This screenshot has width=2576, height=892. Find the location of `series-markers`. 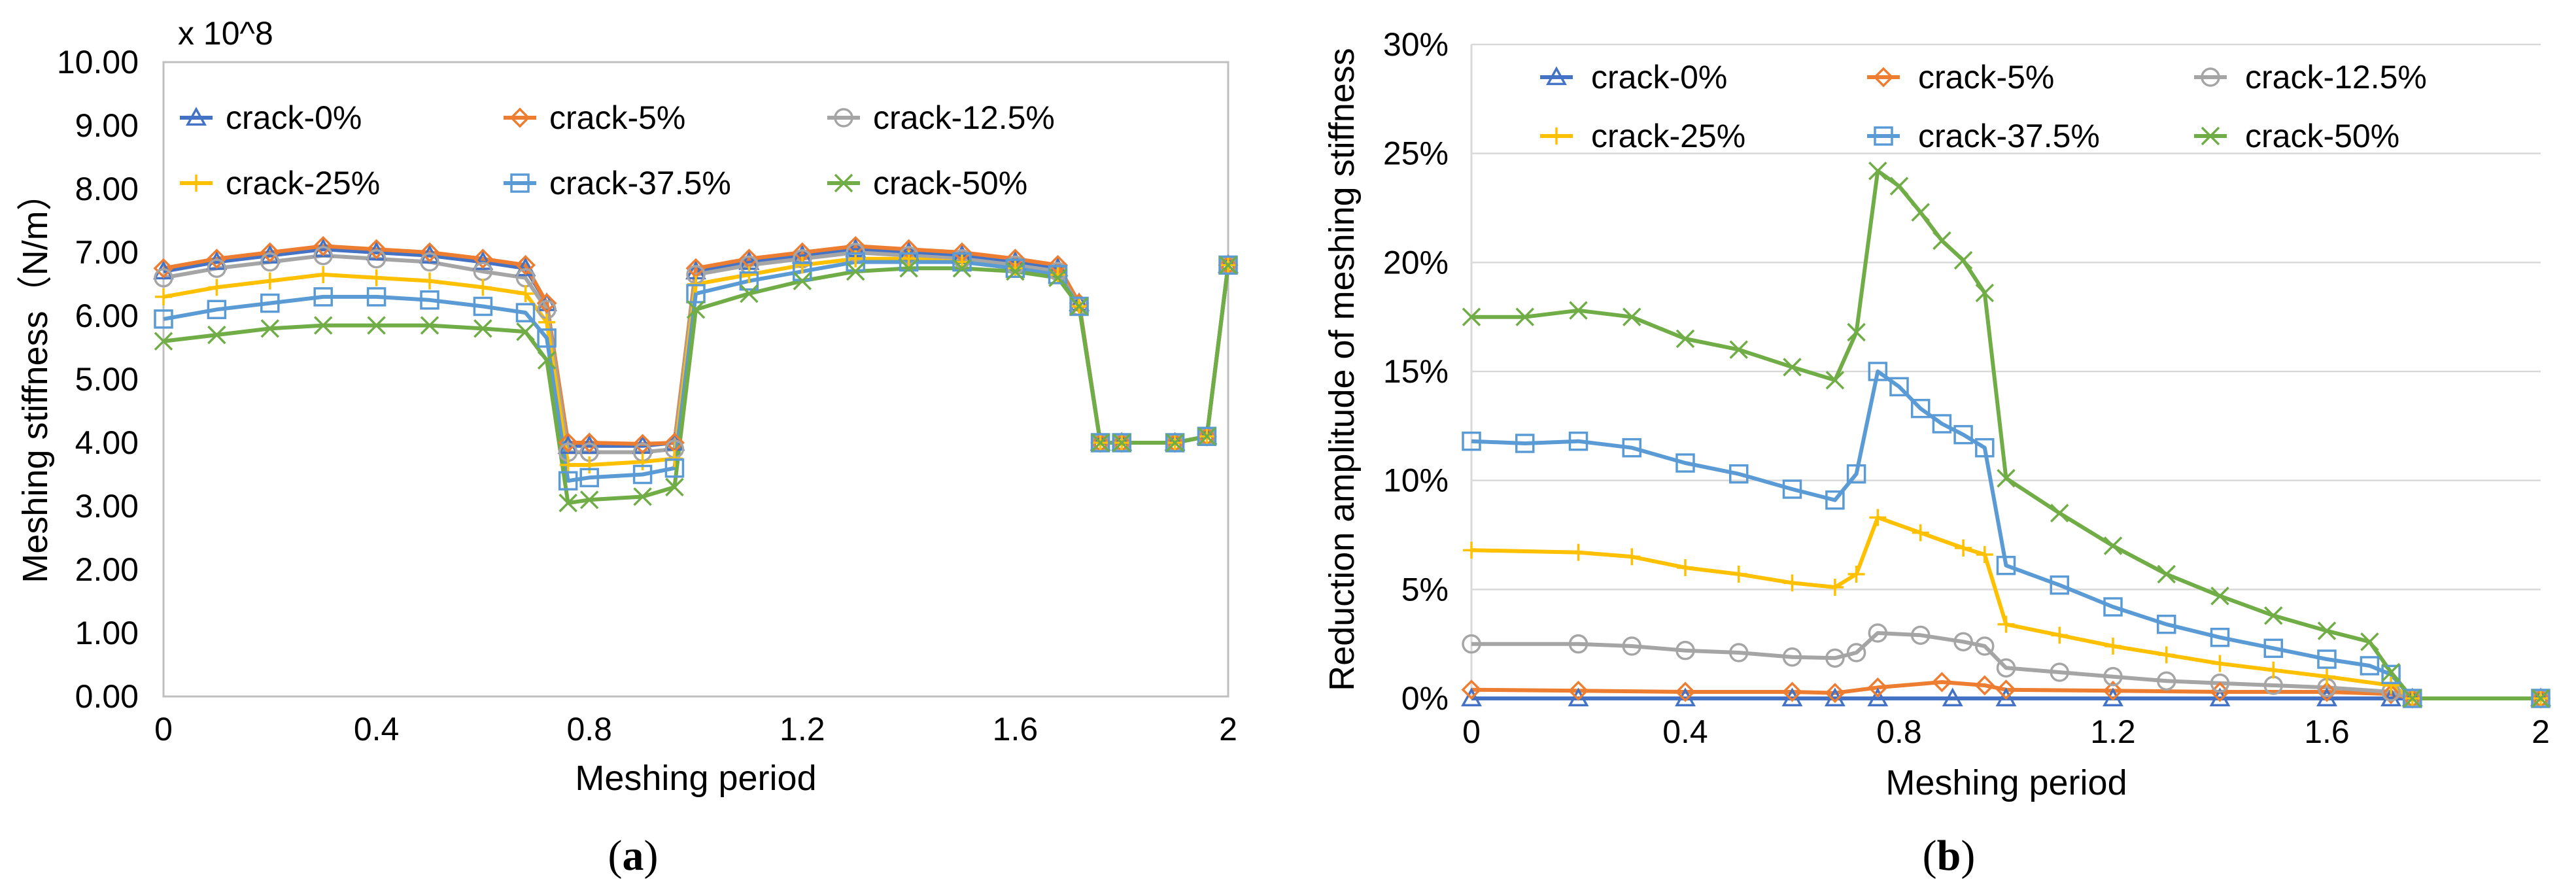

series-markers is located at coordinates (696, 374).